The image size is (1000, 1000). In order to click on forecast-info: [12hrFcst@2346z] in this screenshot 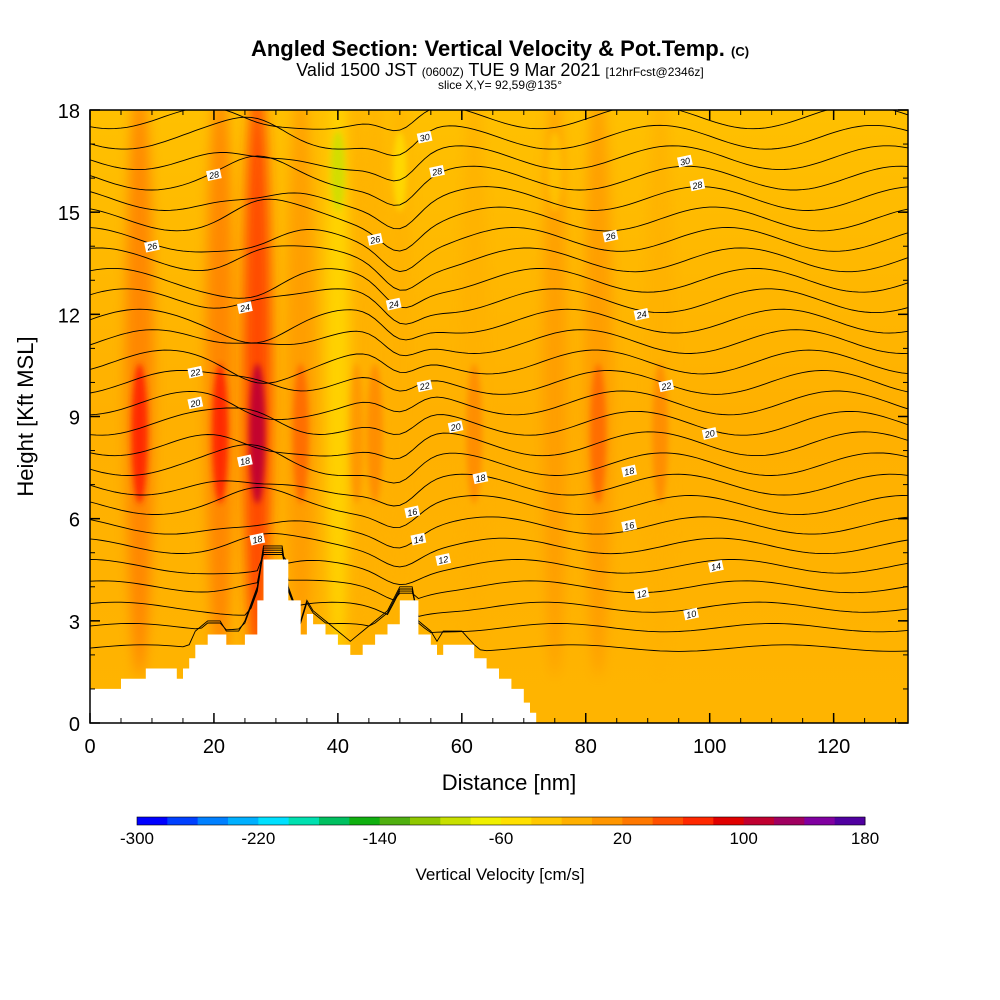, I will do `click(654, 72)`.